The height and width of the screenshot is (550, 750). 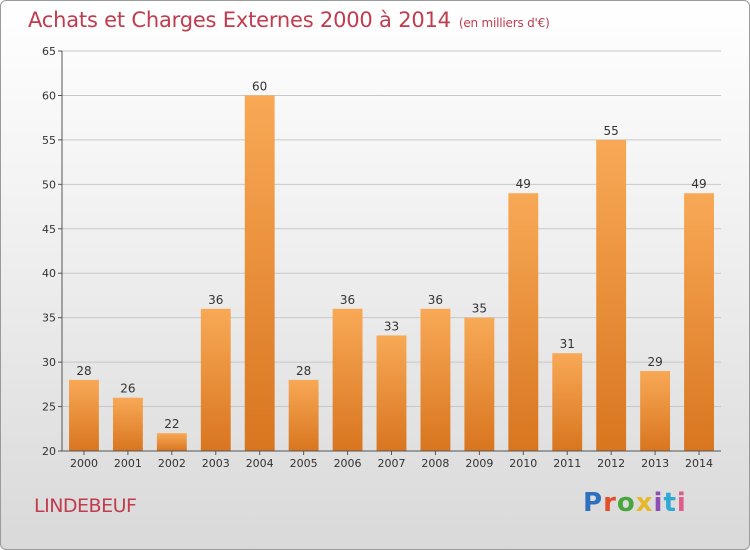 What do you see at coordinates (172, 463) in the screenshot?
I see `x-tick-label: 2002` at bounding box center [172, 463].